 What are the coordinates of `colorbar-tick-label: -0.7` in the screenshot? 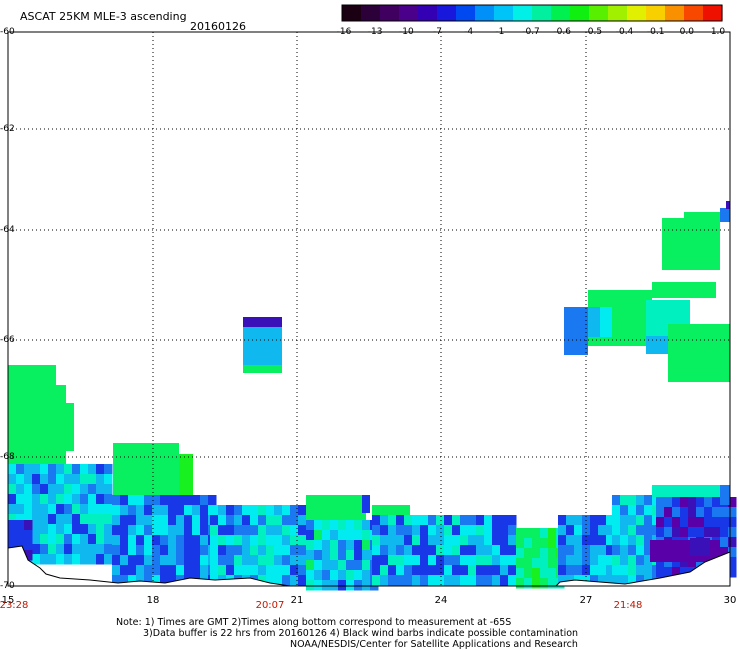 It's located at (531, 32).